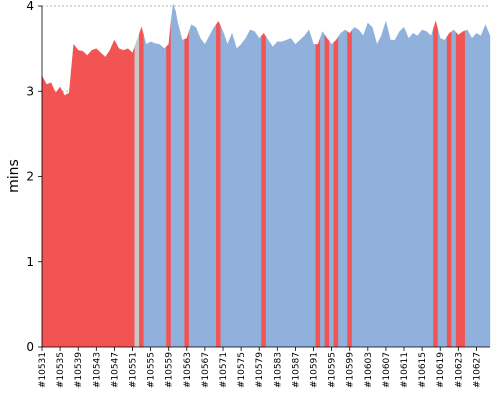  Describe the element at coordinates (14, 176) in the screenshot. I see `y-axis-label: mins` at that location.